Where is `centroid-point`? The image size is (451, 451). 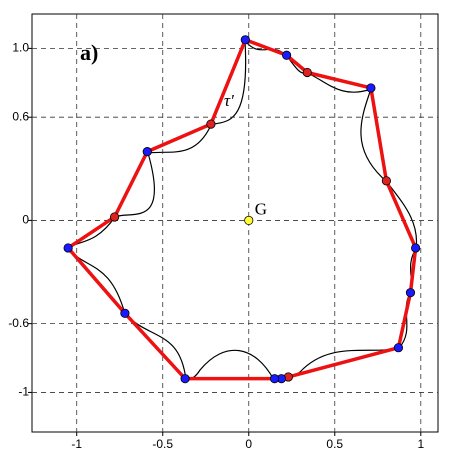
centroid-point is located at coordinates (249, 220).